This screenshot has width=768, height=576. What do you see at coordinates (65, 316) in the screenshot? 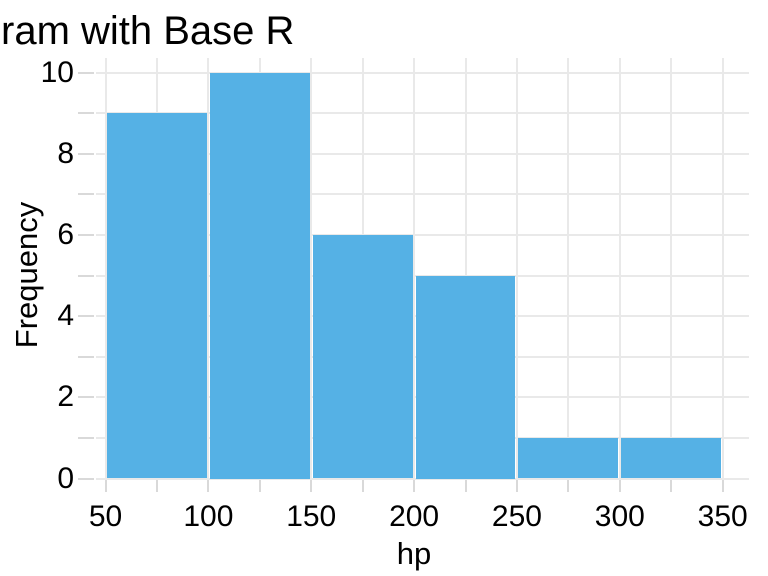
I see `y-tick-label: 4` at bounding box center [65, 316].